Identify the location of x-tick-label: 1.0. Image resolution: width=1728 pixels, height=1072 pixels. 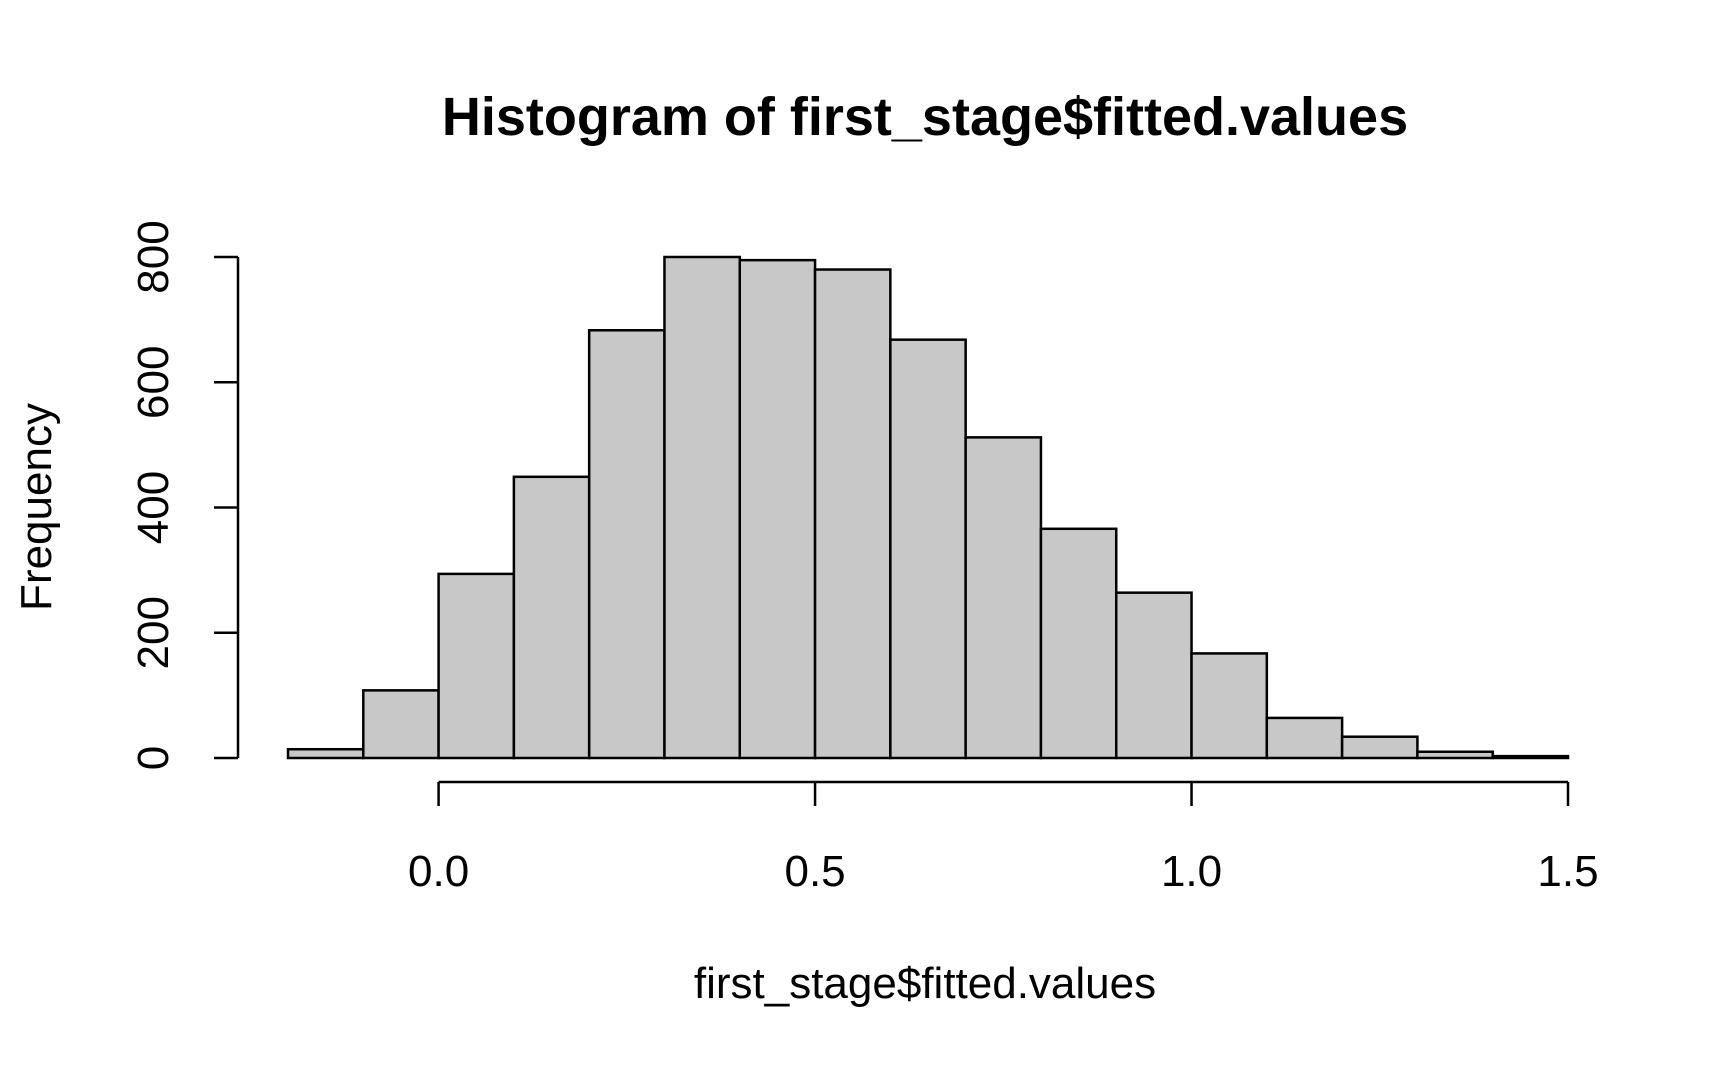
(1191, 871).